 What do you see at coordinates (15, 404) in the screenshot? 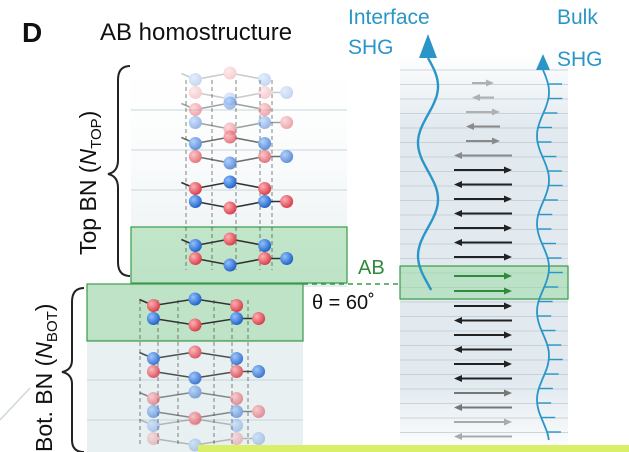
I see `decor-diagonal-line` at bounding box center [15, 404].